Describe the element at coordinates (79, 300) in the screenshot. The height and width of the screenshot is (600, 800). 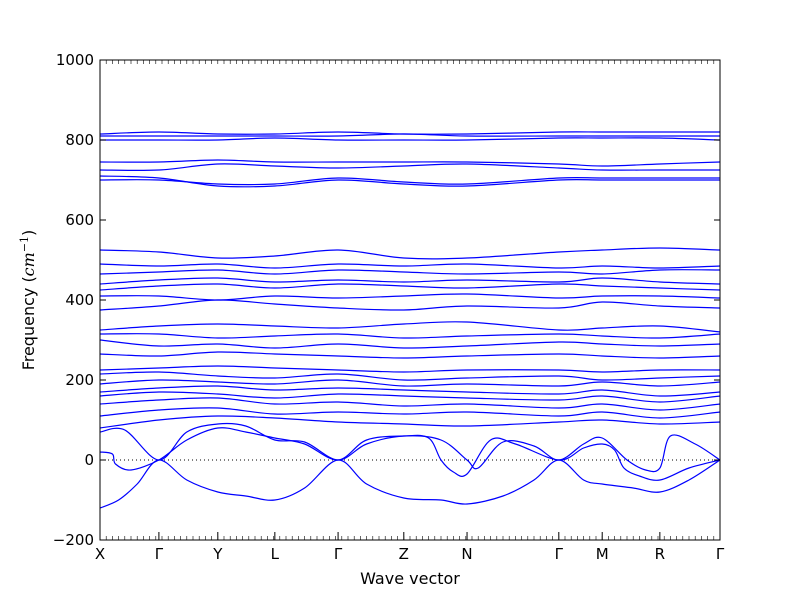
I see `y-tick-label: 400` at that location.